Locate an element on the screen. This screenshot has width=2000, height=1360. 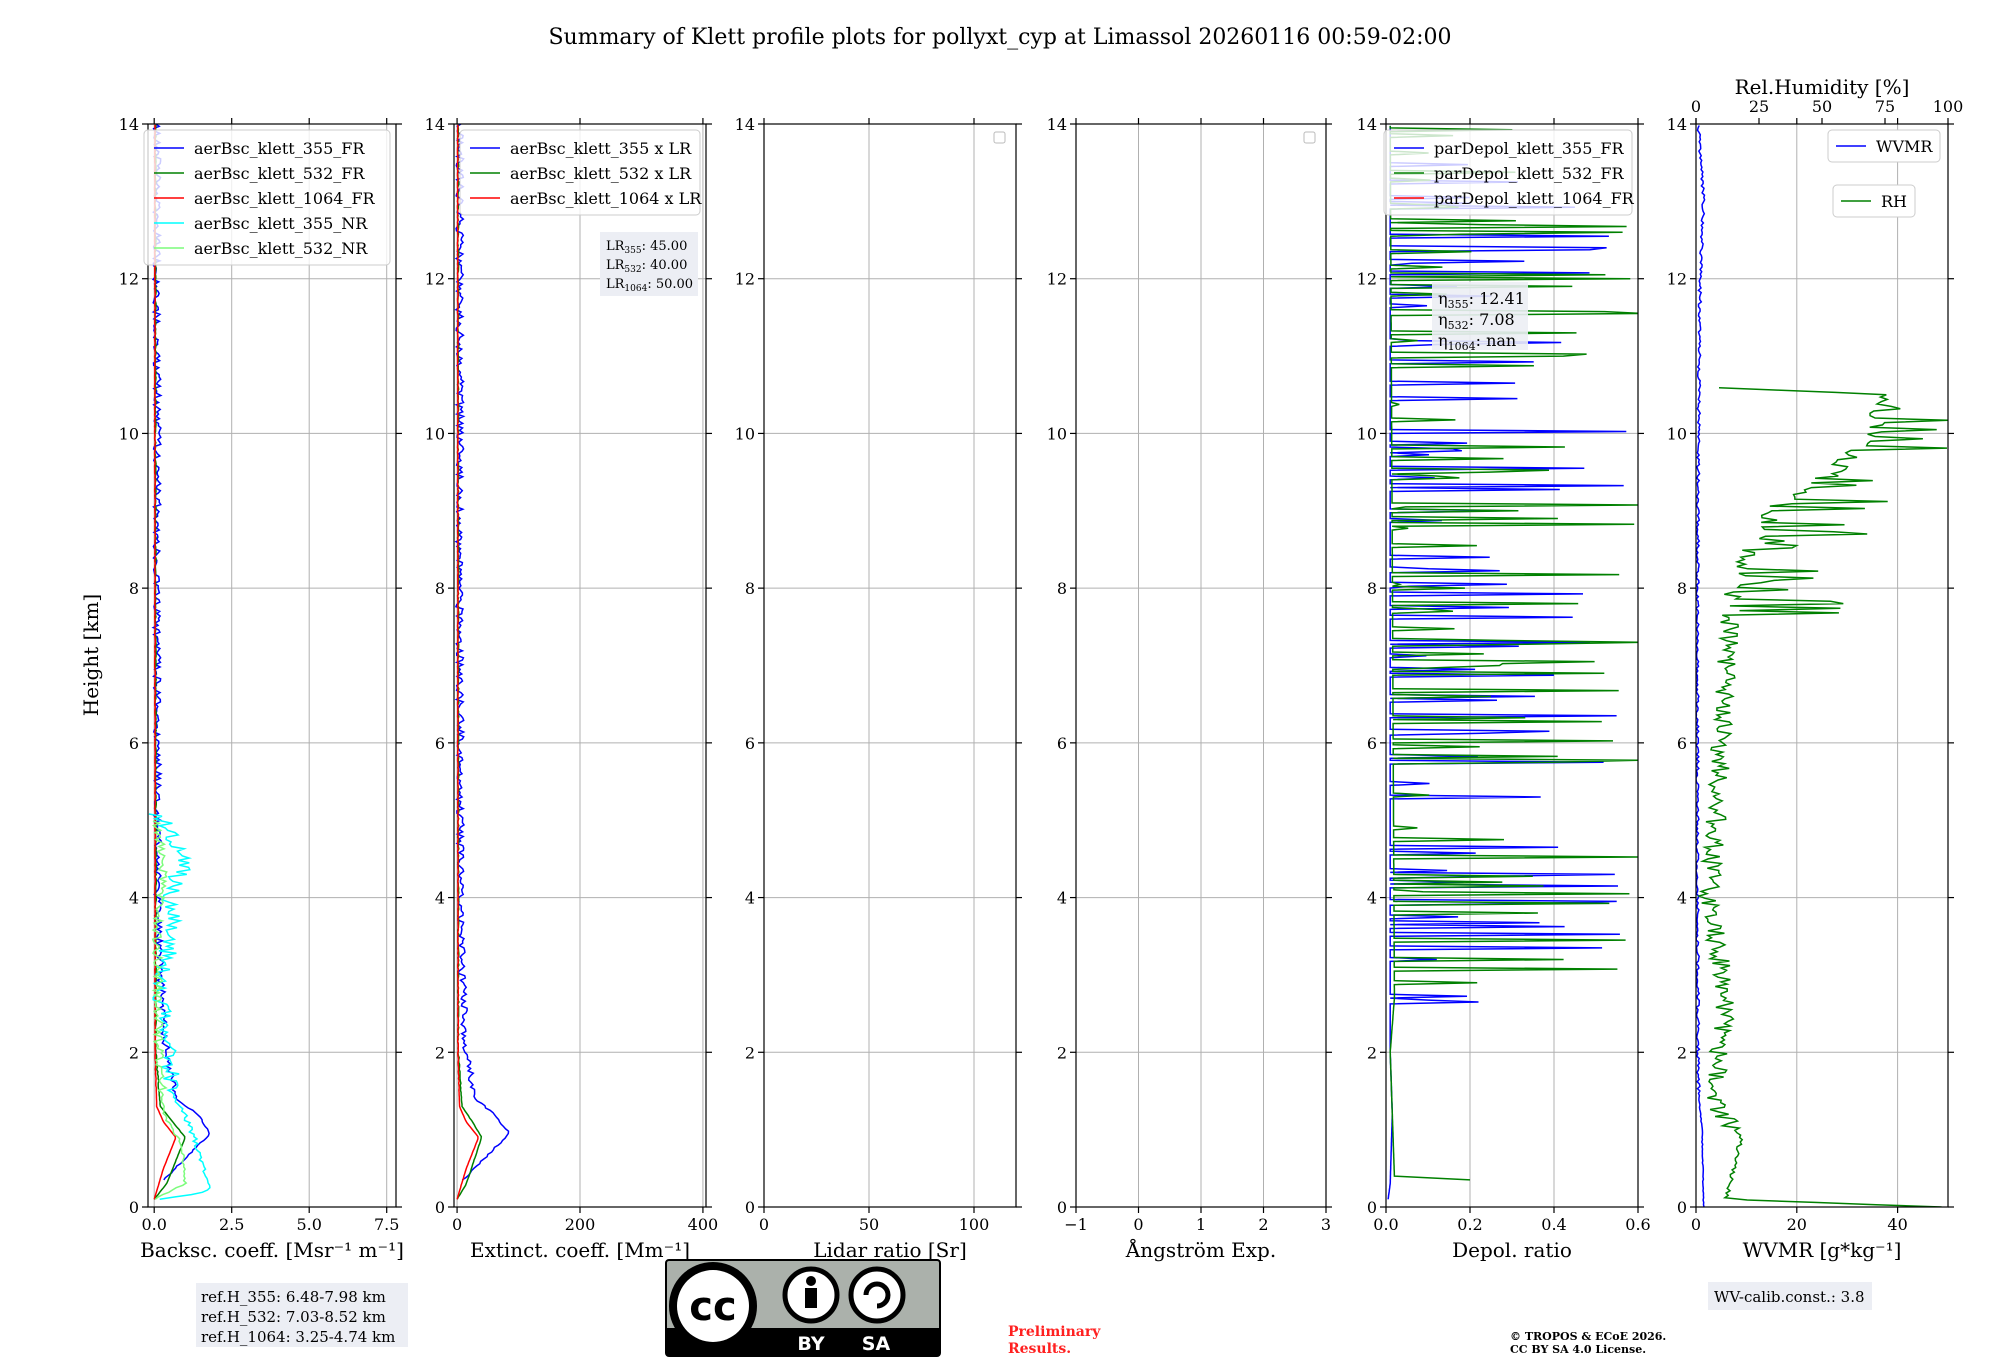
sa-arrow-icon is located at coordinates (877, 1295).